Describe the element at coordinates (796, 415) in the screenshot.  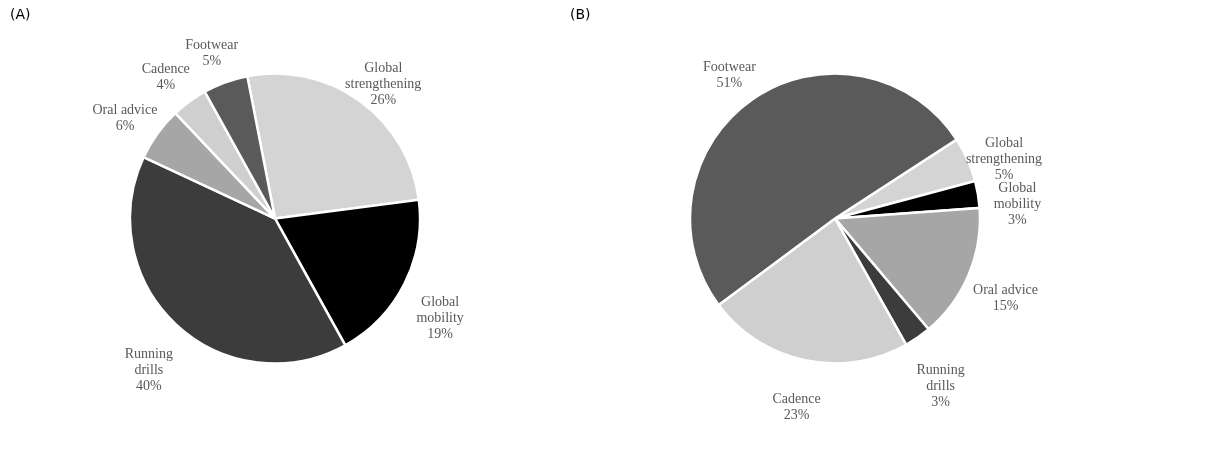
I see `data-label: 23%` at that location.